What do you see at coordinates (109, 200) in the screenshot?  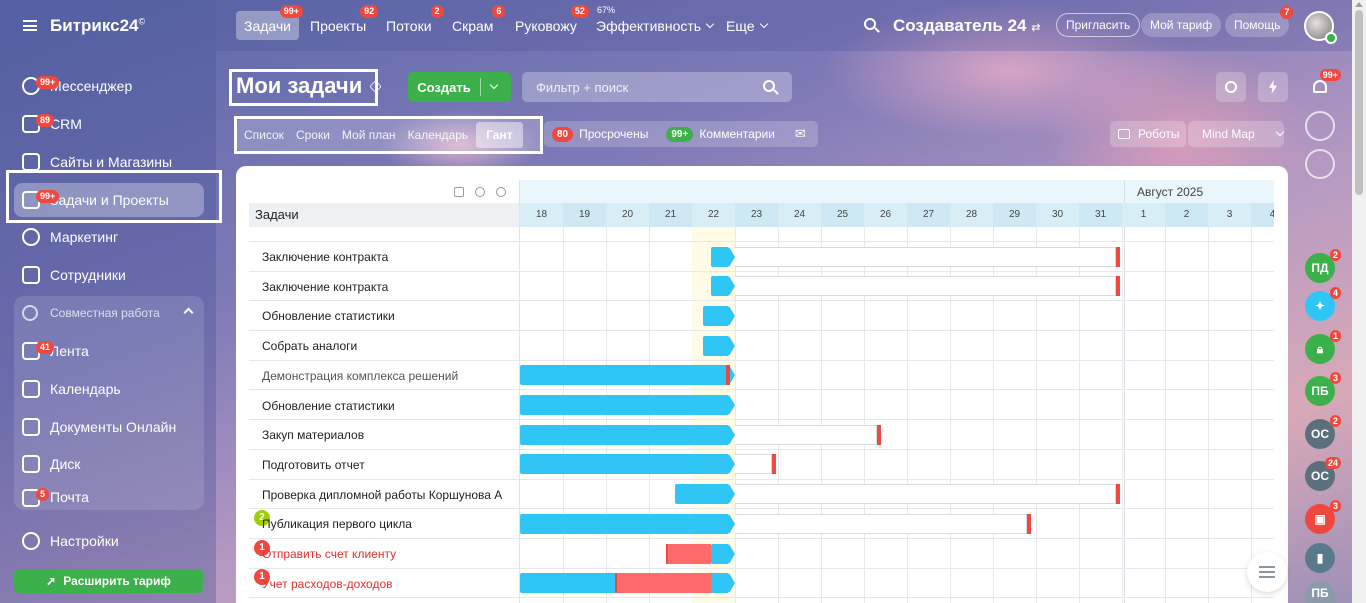 I see `sidebar-item-tasks: 99+ Задачи и Проекты` at bounding box center [109, 200].